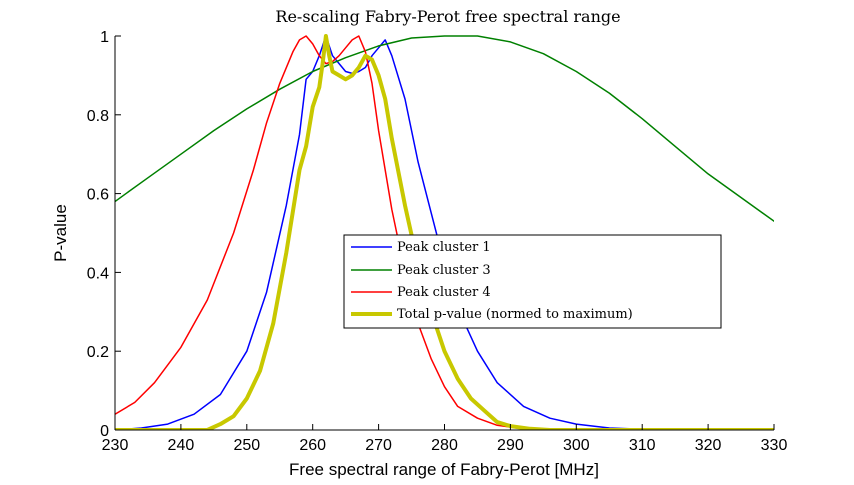 The width and height of the screenshot is (854, 485). Describe the element at coordinates (312, 445) in the screenshot. I see `x-tick-label: 260` at that location.